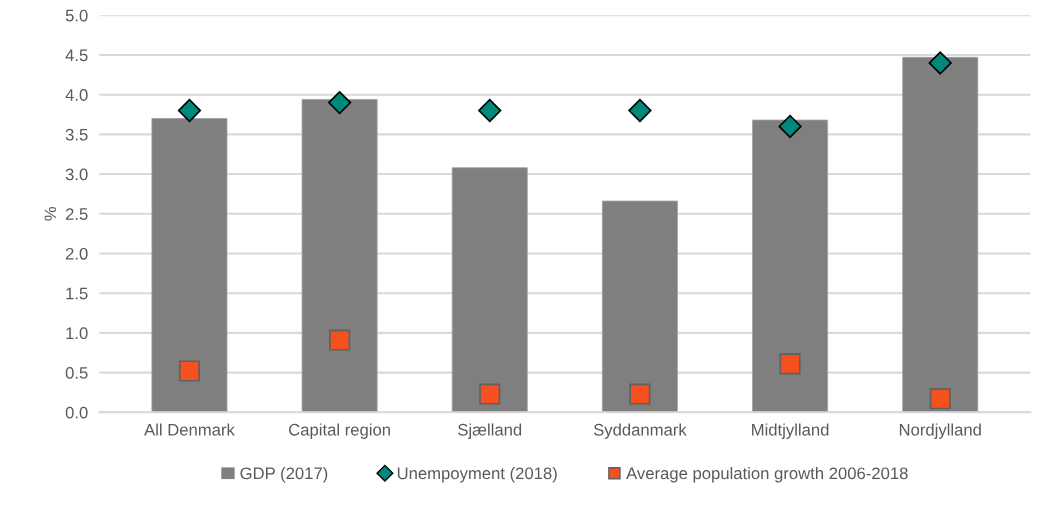  I want to click on y-tick-label: 4.0, so click(76, 95).